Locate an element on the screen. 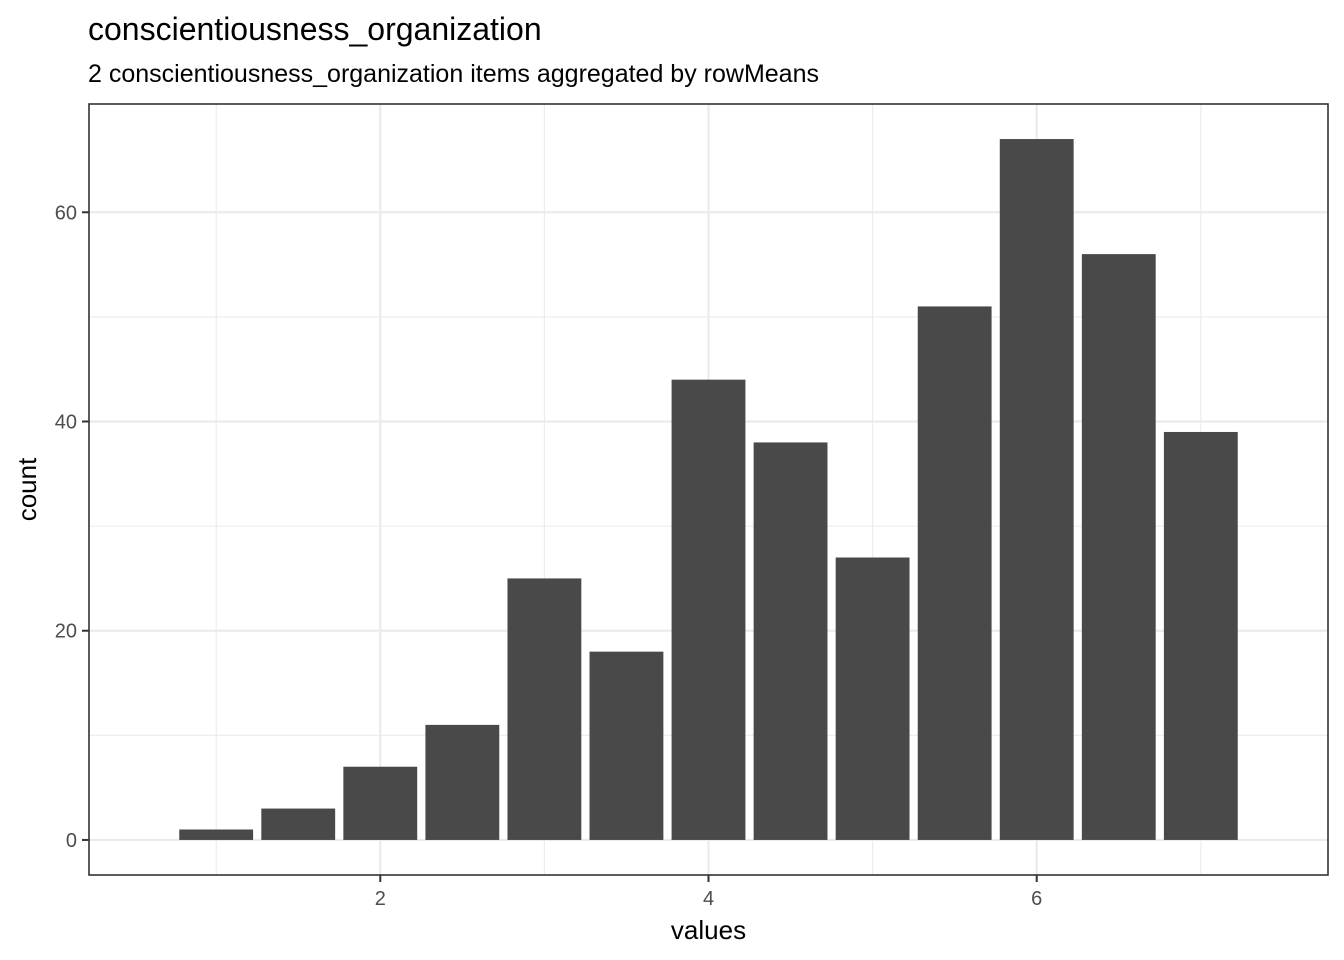 Image resolution: width=1344 pixels, height=960 pixels. y-axis-title: count is located at coordinates (27, 489).